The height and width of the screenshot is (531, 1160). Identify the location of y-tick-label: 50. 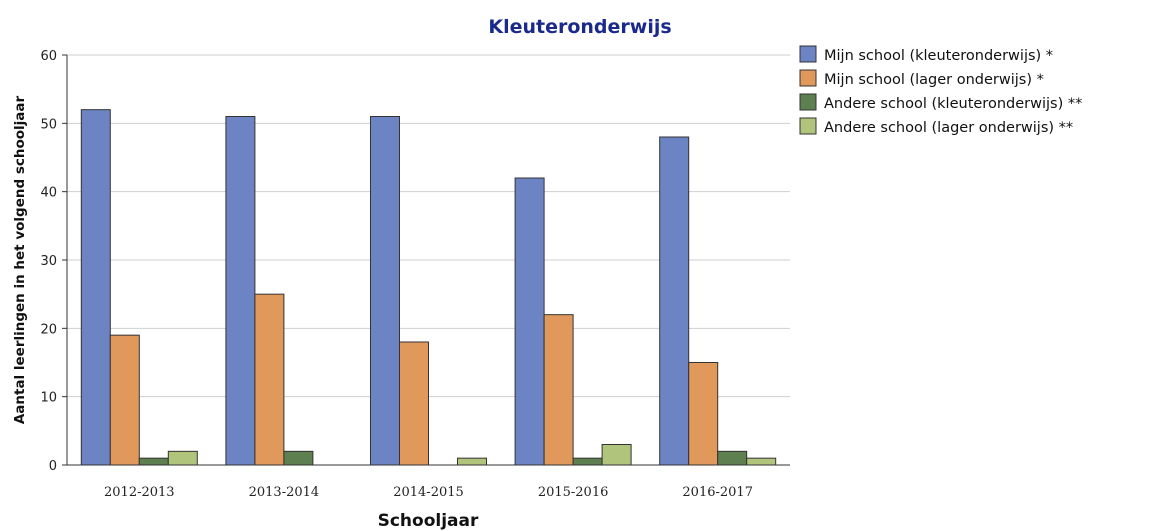
(48, 124).